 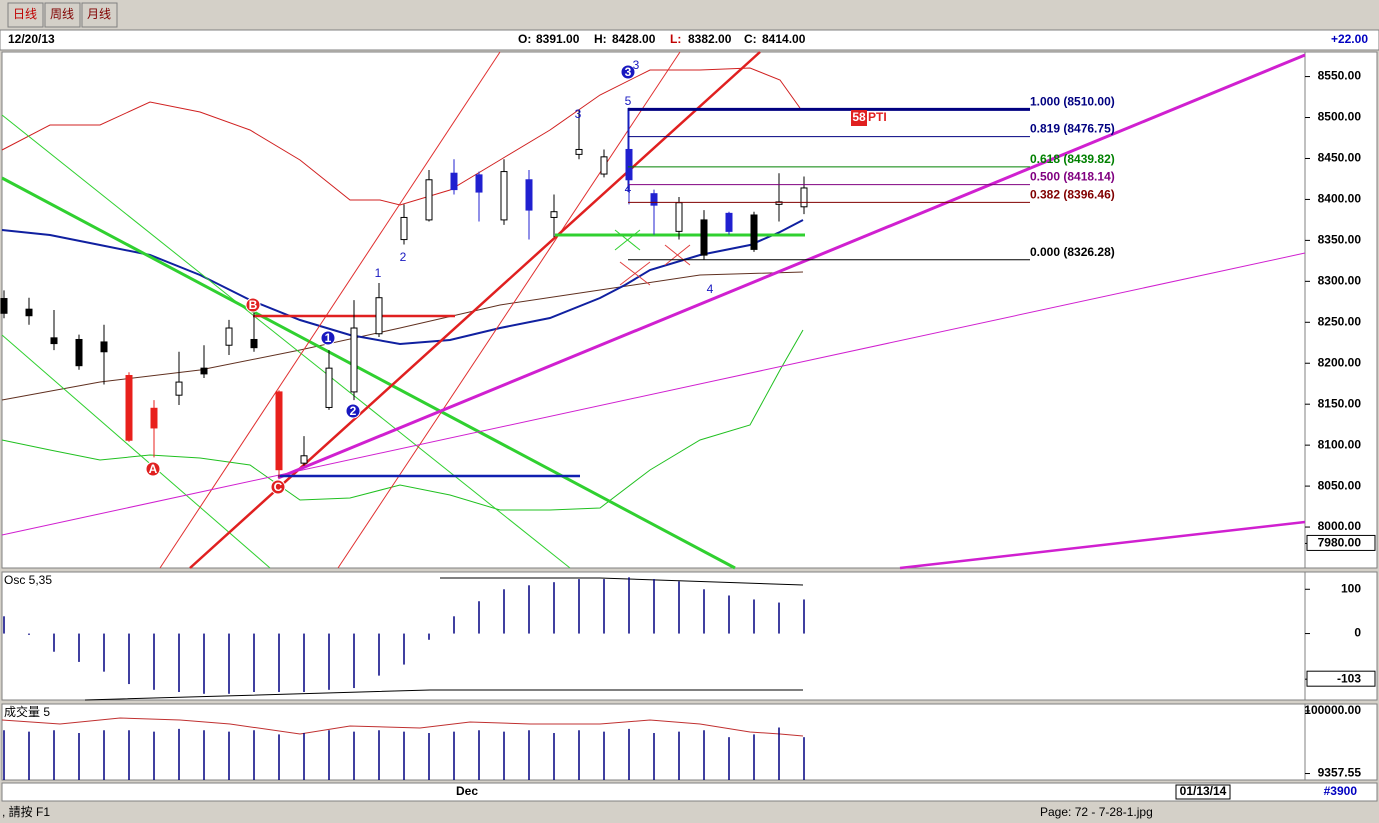 What do you see at coordinates (26, 812) in the screenshot?
I see `status-help: , 請按 F1` at bounding box center [26, 812].